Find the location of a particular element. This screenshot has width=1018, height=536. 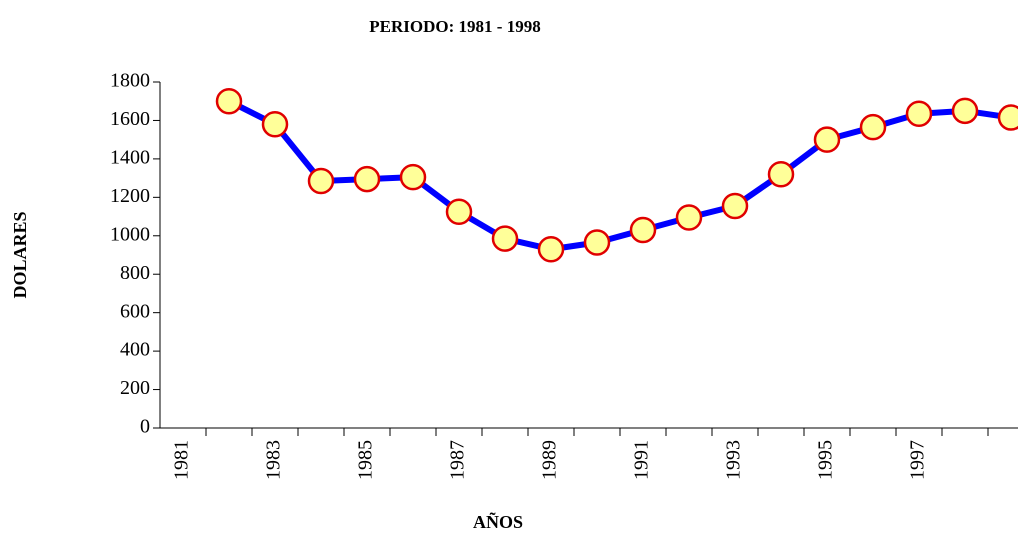

y-tick-label: 1200 is located at coordinates (130, 196).